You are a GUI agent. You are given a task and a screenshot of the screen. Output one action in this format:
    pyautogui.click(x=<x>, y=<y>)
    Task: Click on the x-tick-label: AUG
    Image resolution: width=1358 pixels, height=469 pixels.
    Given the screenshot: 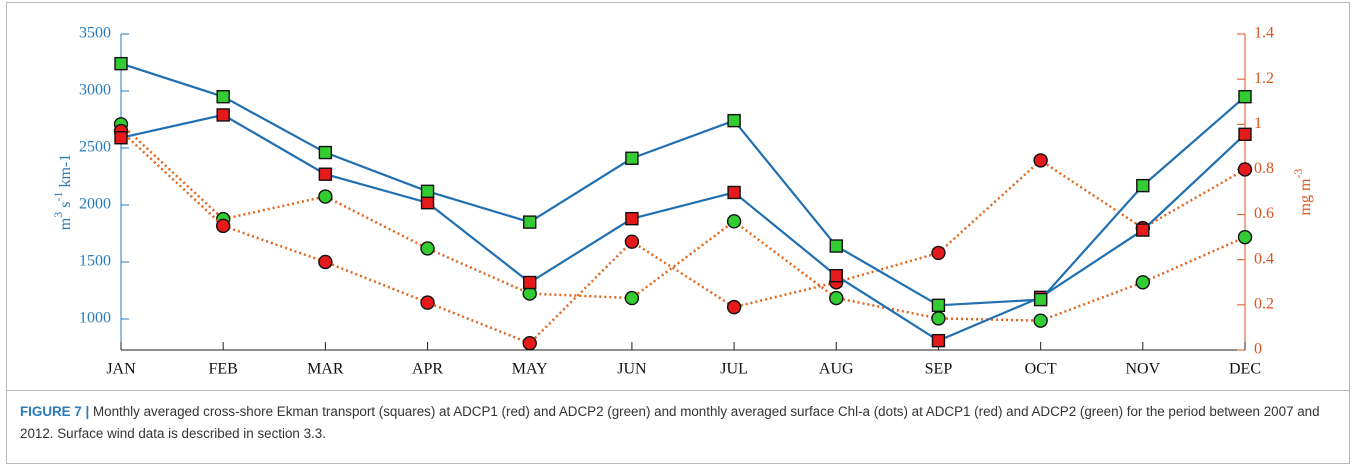 What is the action you would take?
    pyautogui.click(x=836, y=369)
    